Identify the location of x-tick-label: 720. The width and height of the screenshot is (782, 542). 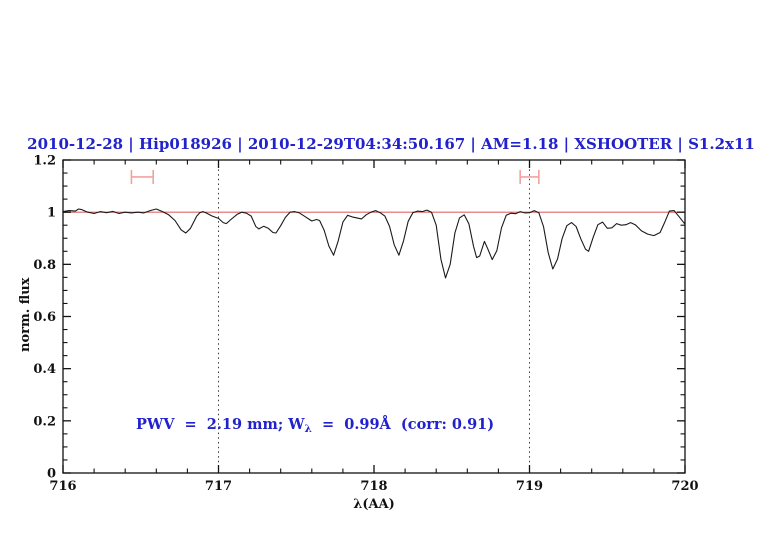
(684, 486).